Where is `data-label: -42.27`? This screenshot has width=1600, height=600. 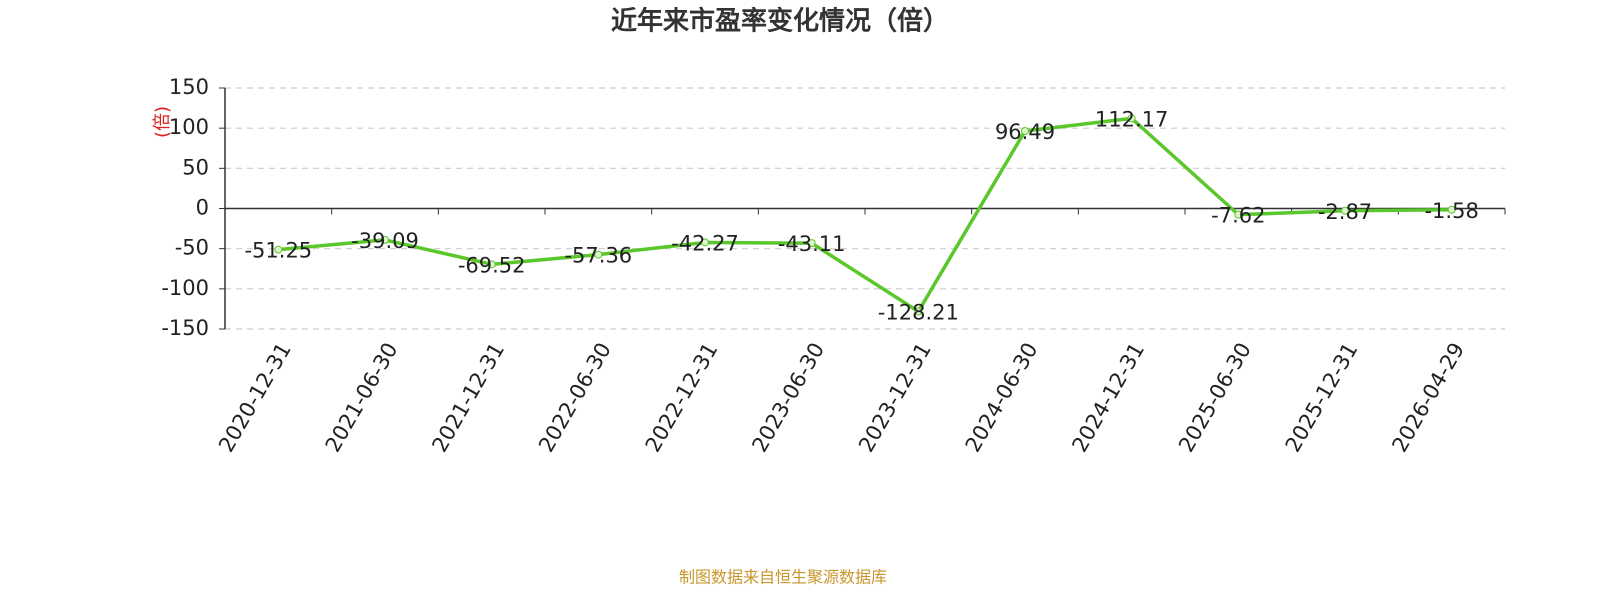
data-label: -42.27 is located at coordinates (705, 243).